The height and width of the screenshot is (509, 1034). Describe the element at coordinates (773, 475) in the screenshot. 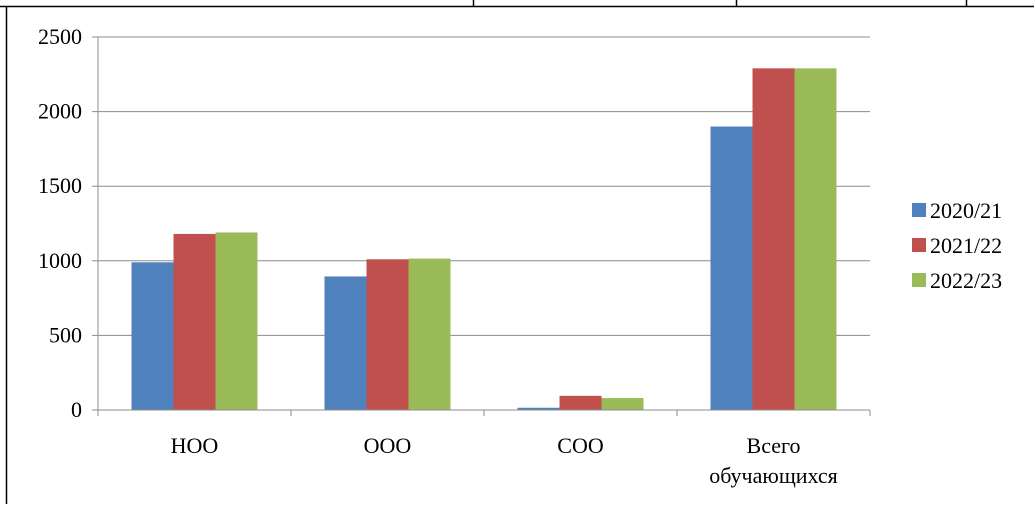

I see `x-category-label: обучающихся` at that location.